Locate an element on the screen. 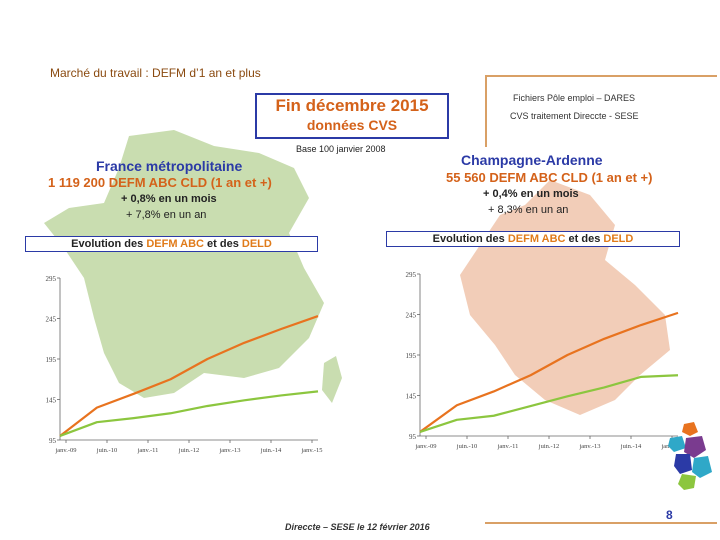 The width and height of the screenshot is (720, 540). header-rule-vertical is located at coordinates (486, 111).